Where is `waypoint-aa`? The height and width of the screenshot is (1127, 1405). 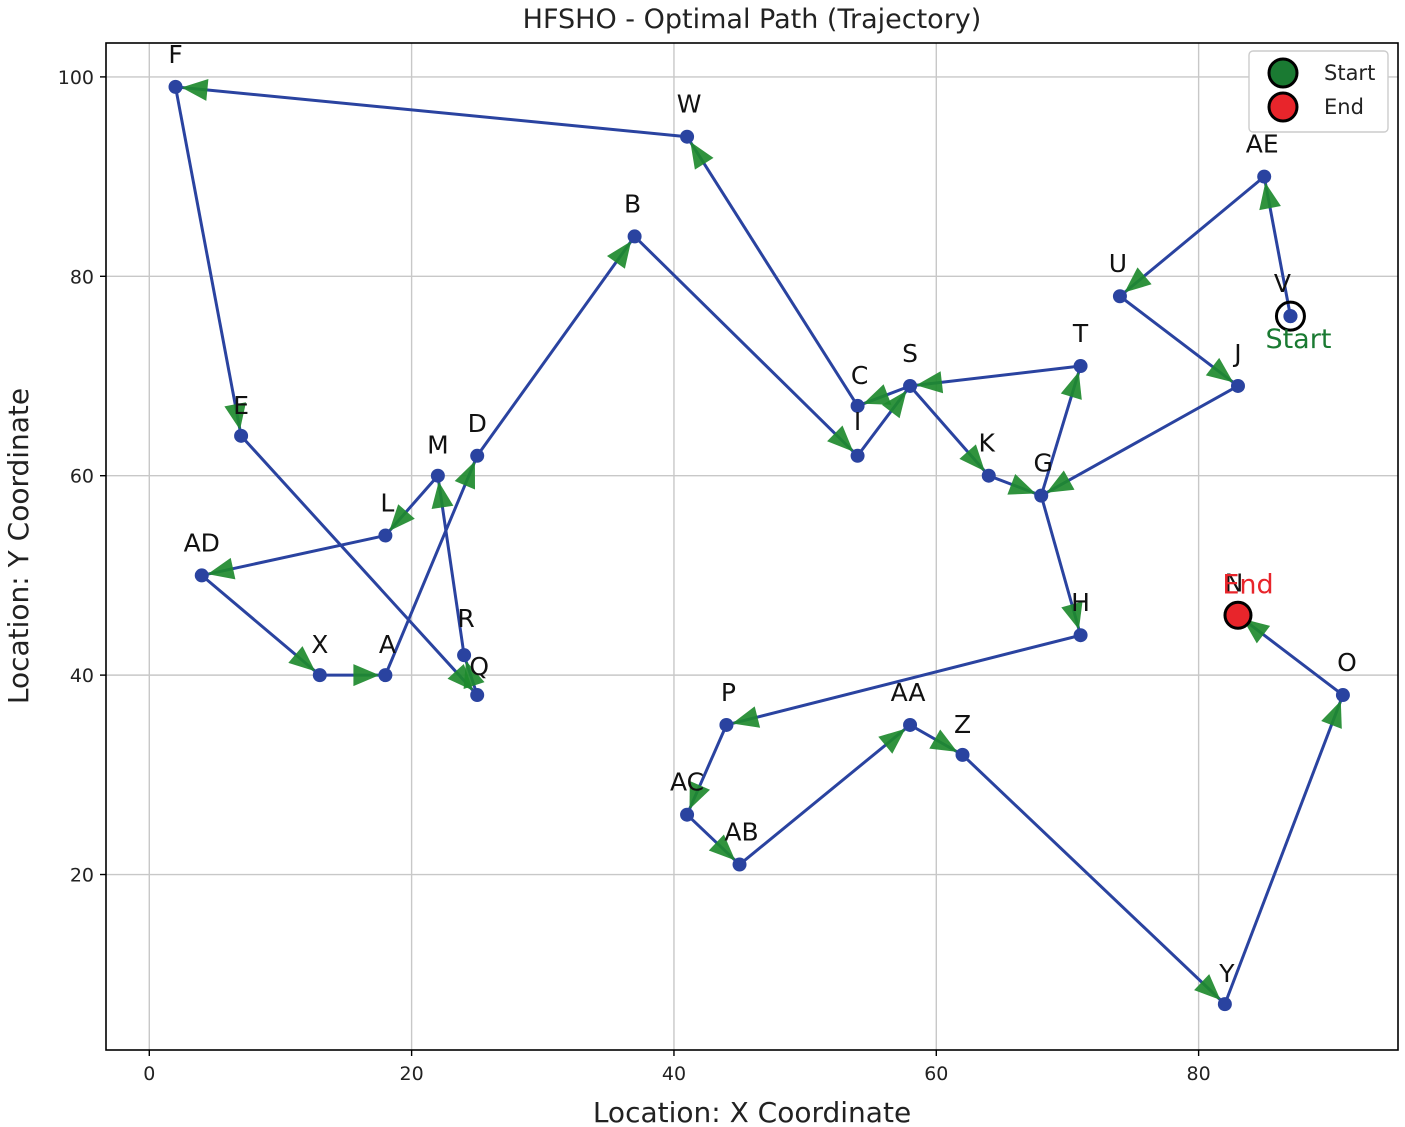
waypoint-aa is located at coordinates (910, 724).